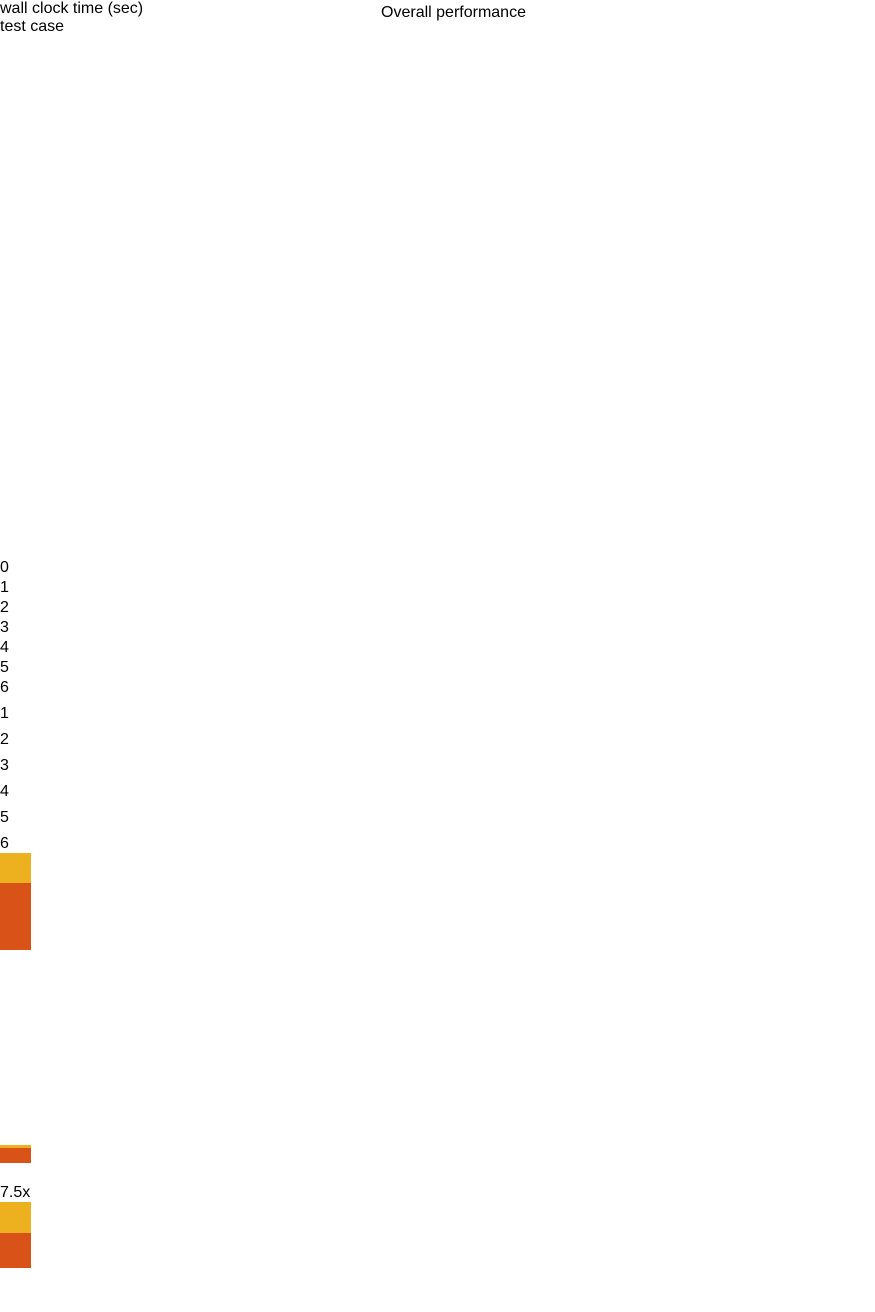  What do you see at coordinates (4, 739) in the screenshot?
I see `x-tick-label: 2` at bounding box center [4, 739].